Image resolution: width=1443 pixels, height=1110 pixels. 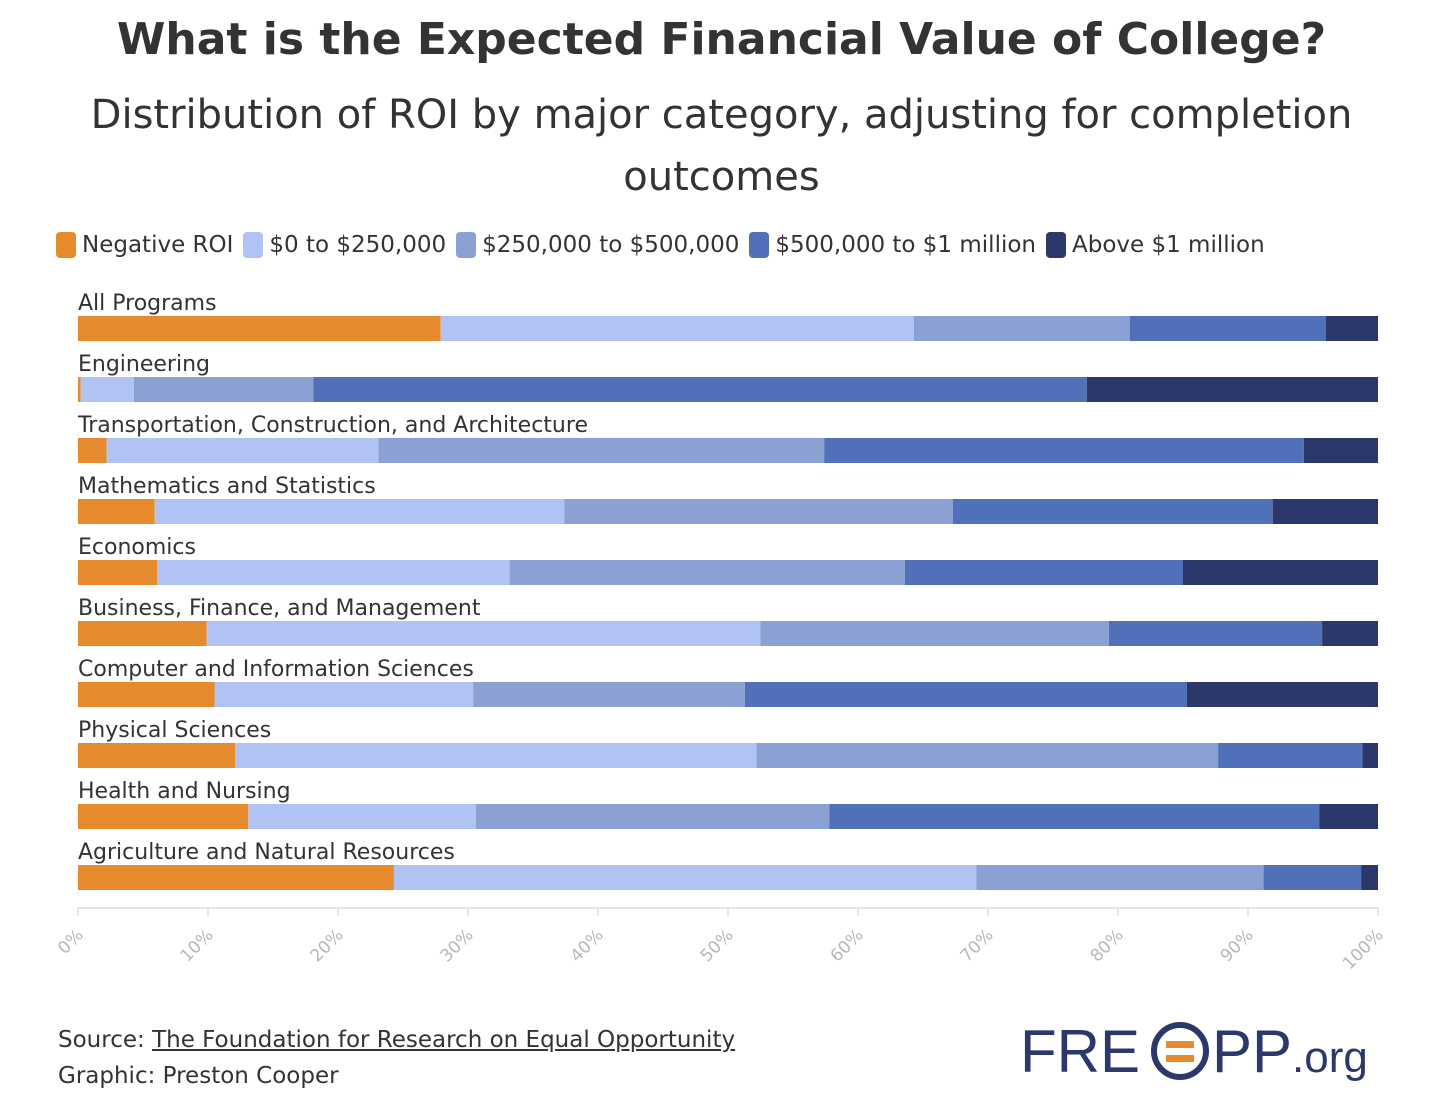 I want to click on x-tick-label: 0%, so click(x=70, y=941).